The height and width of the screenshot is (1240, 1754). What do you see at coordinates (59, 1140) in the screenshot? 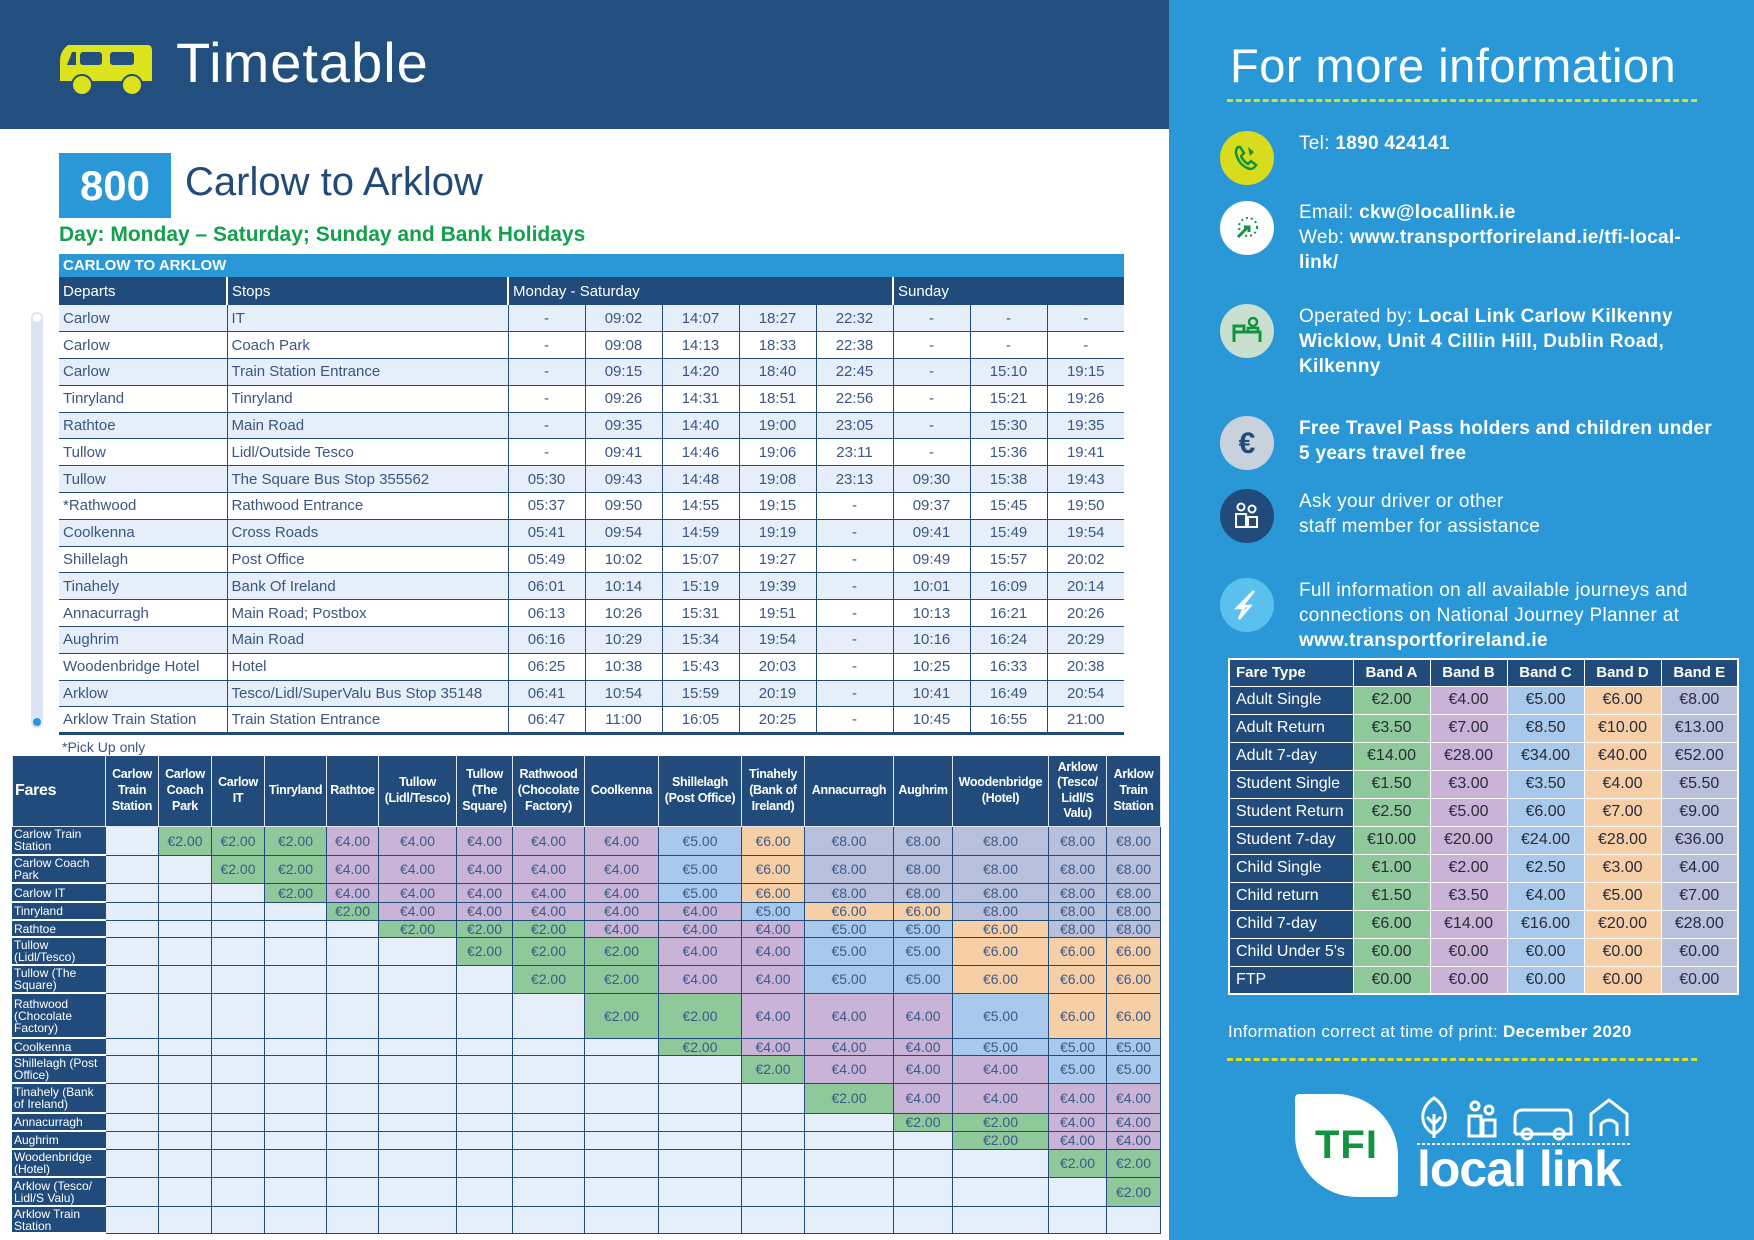
I see `fare-row-label: Aughrim` at bounding box center [59, 1140].